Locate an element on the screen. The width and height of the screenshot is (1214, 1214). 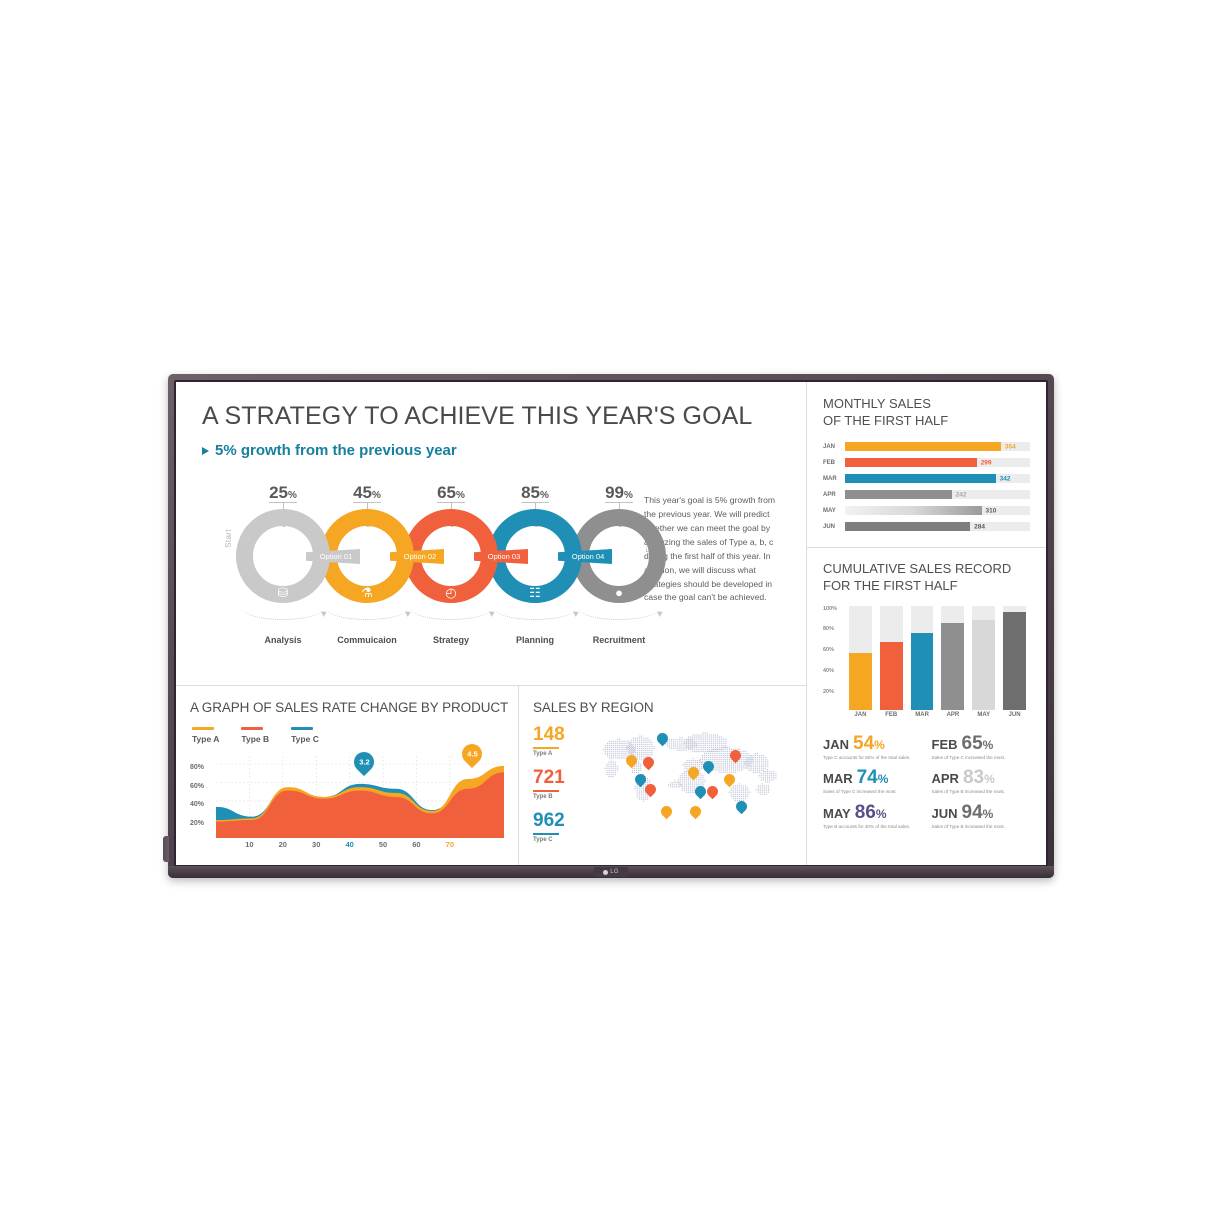
clock-icon: ◴ is located at coordinates (451, 592).